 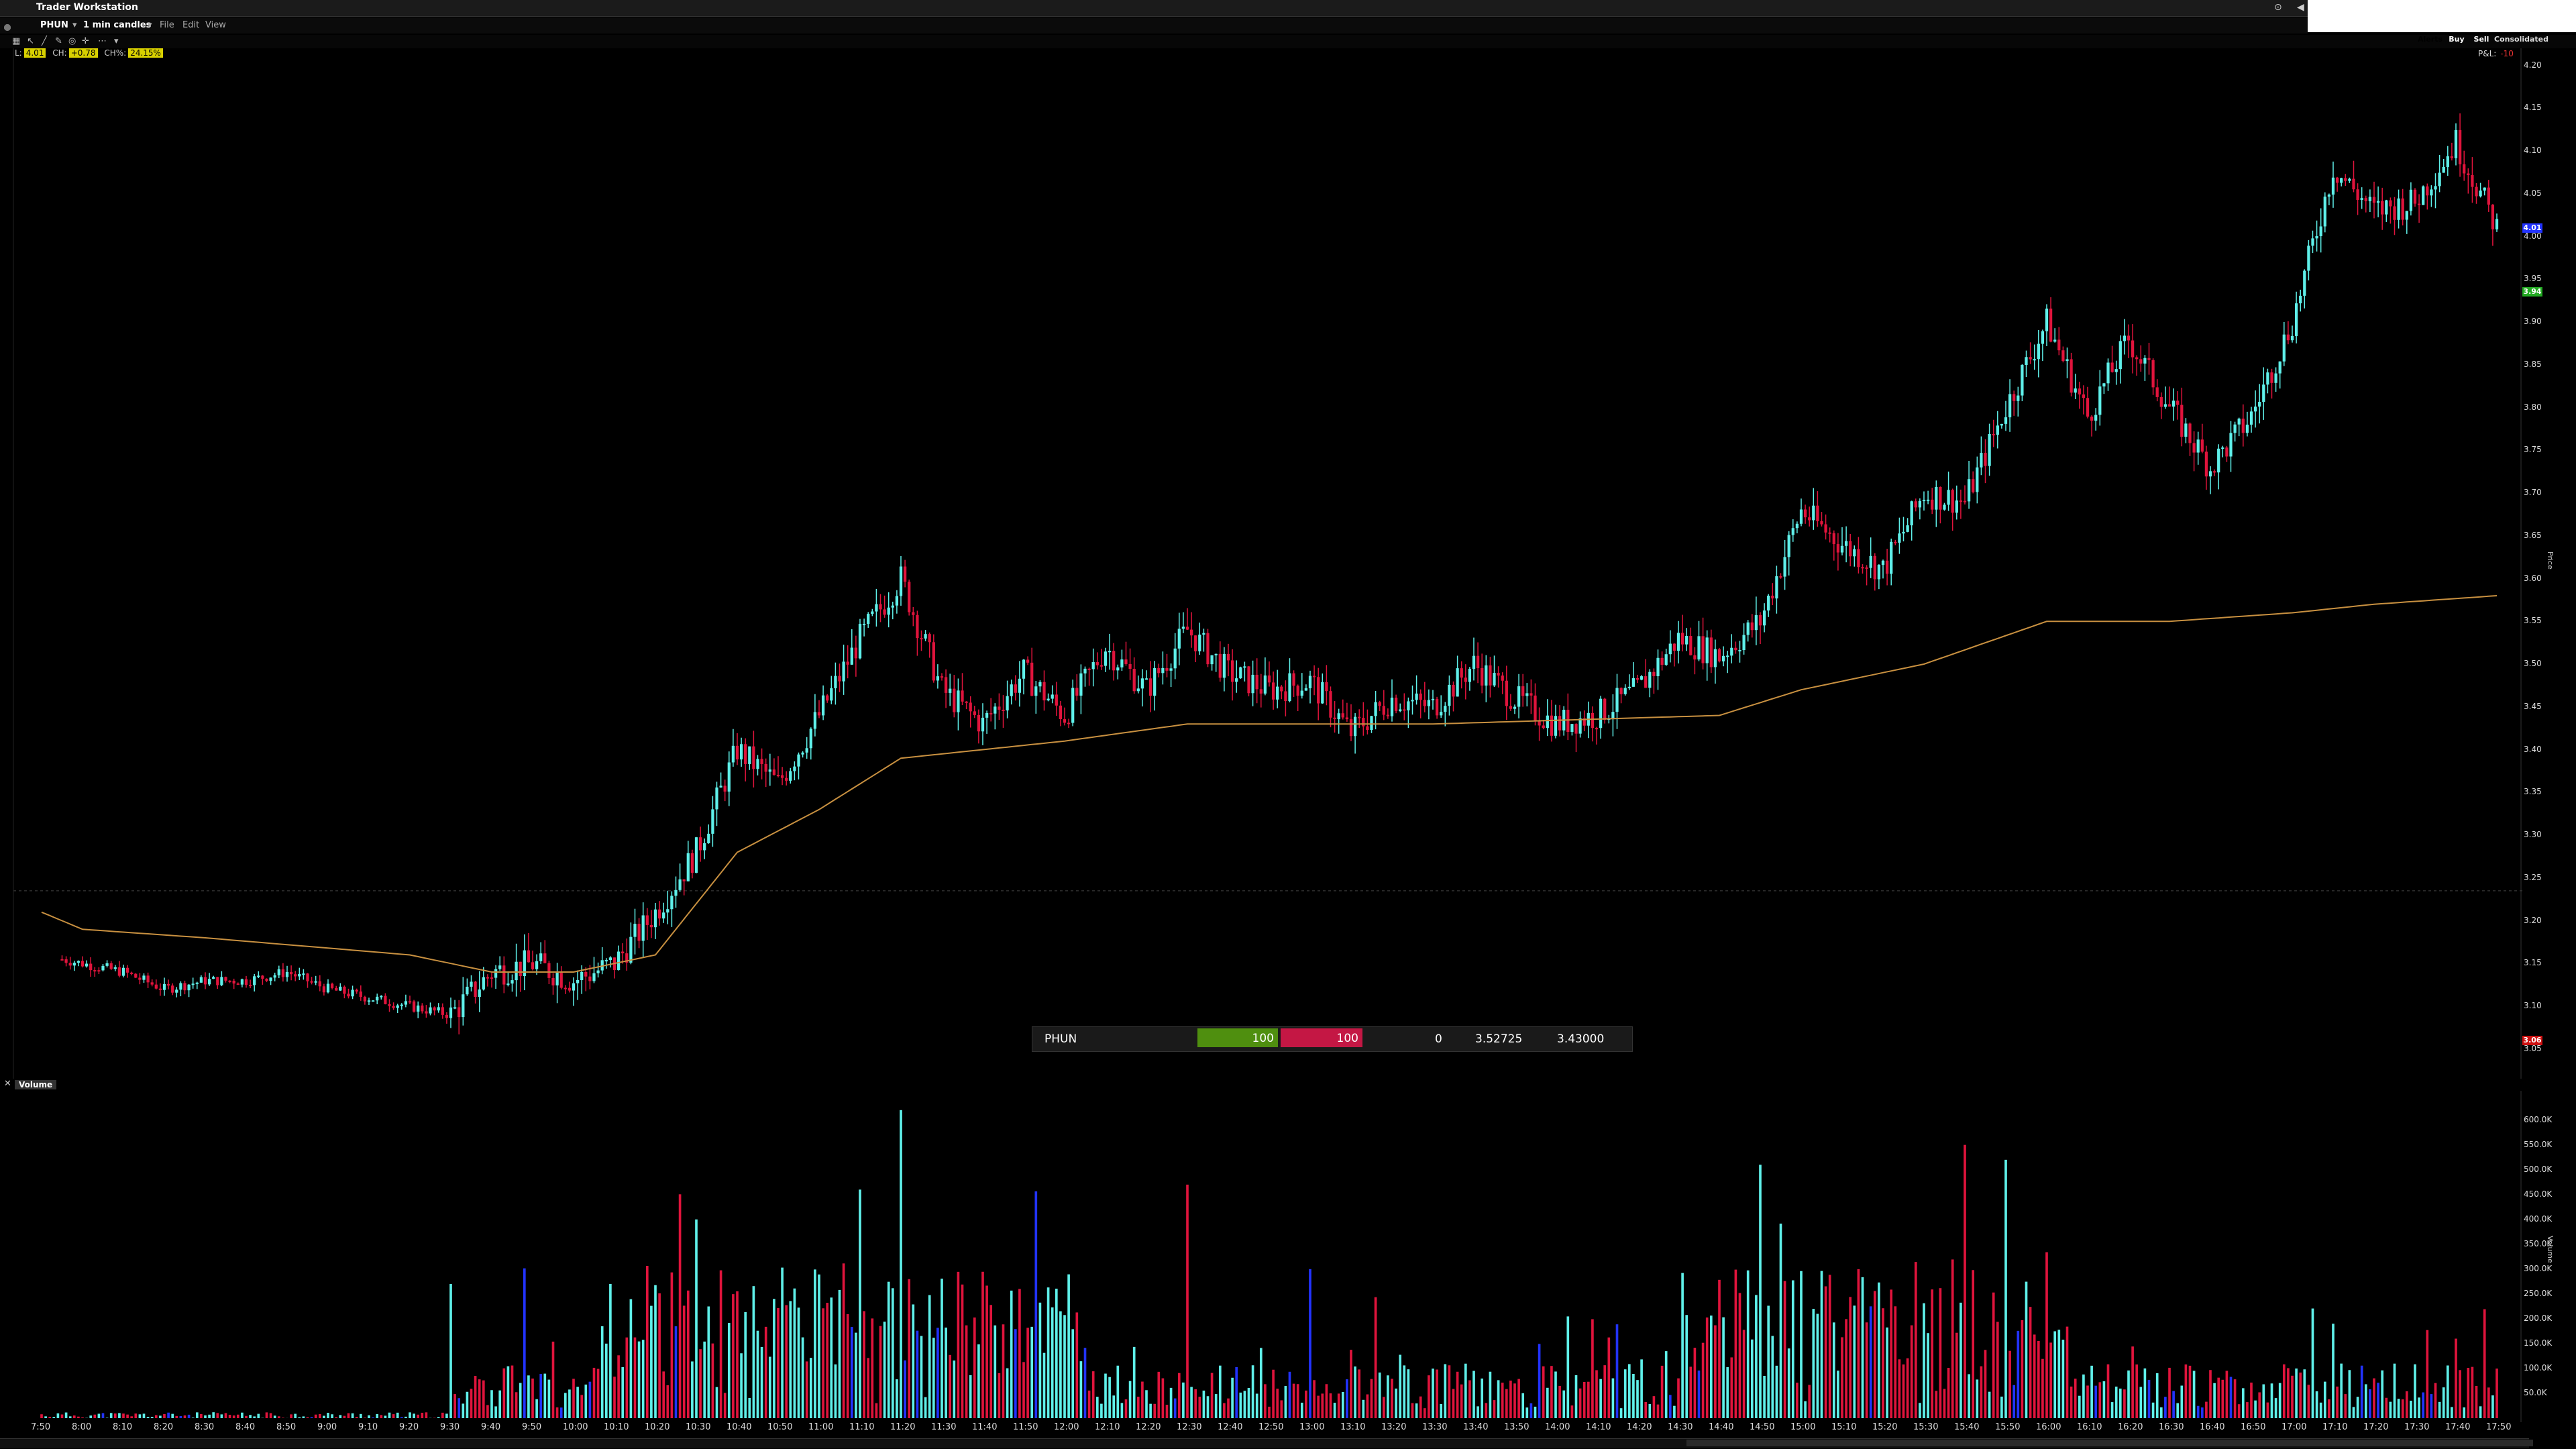 I want to click on menu-edit: Edit, so click(x=191, y=25).